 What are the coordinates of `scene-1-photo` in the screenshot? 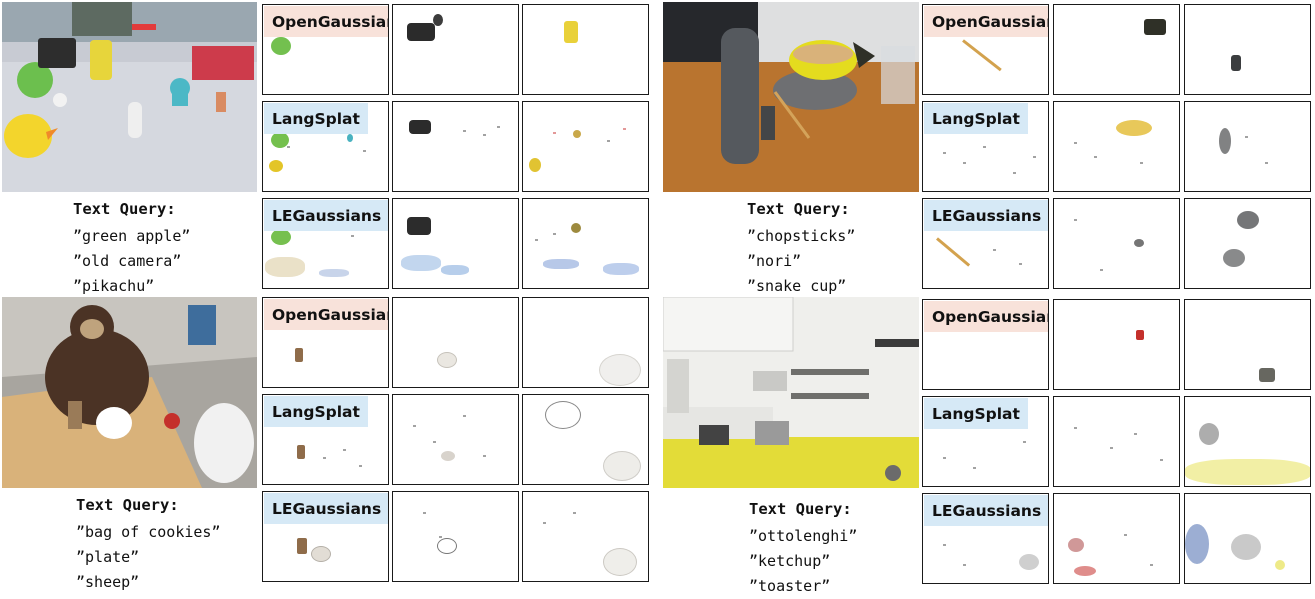 It's located at (129, 97).